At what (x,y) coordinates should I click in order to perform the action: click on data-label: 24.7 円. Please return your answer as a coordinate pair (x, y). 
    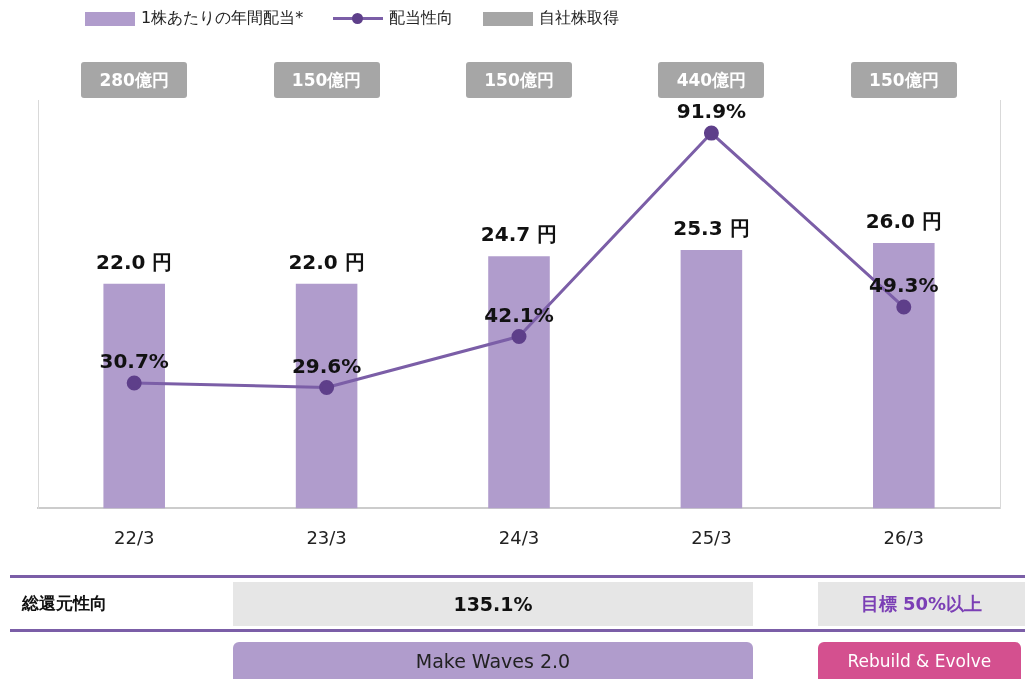
    Looking at the image, I should click on (519, 234).